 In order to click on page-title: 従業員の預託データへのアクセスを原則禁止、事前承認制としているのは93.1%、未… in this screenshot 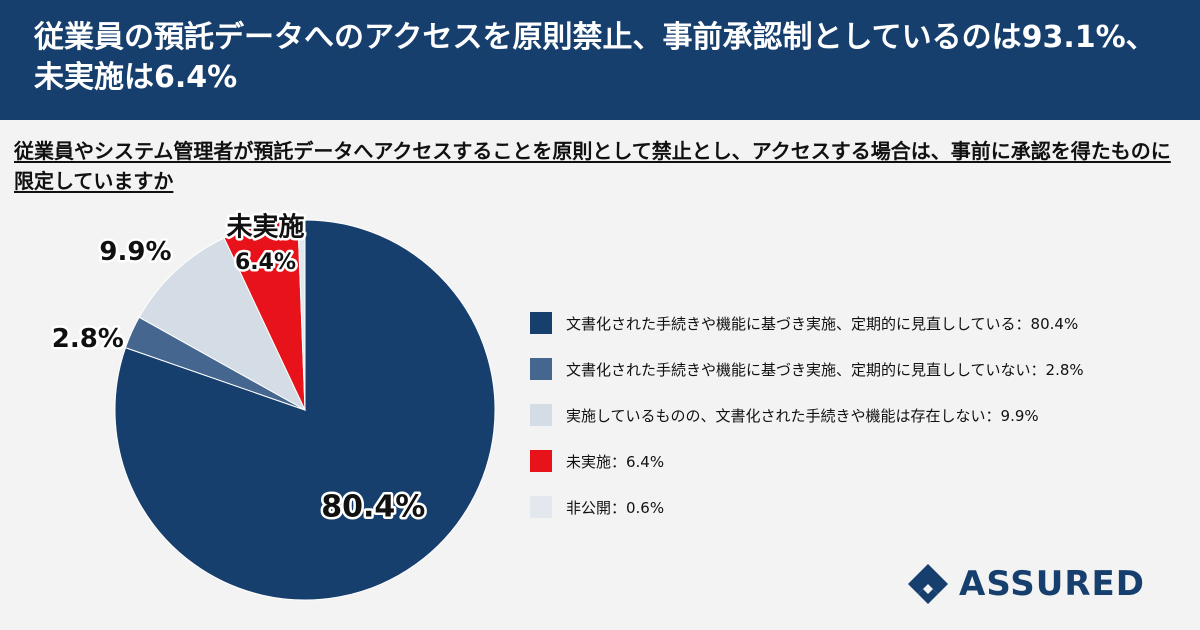, I will do `click(595, 57)`.